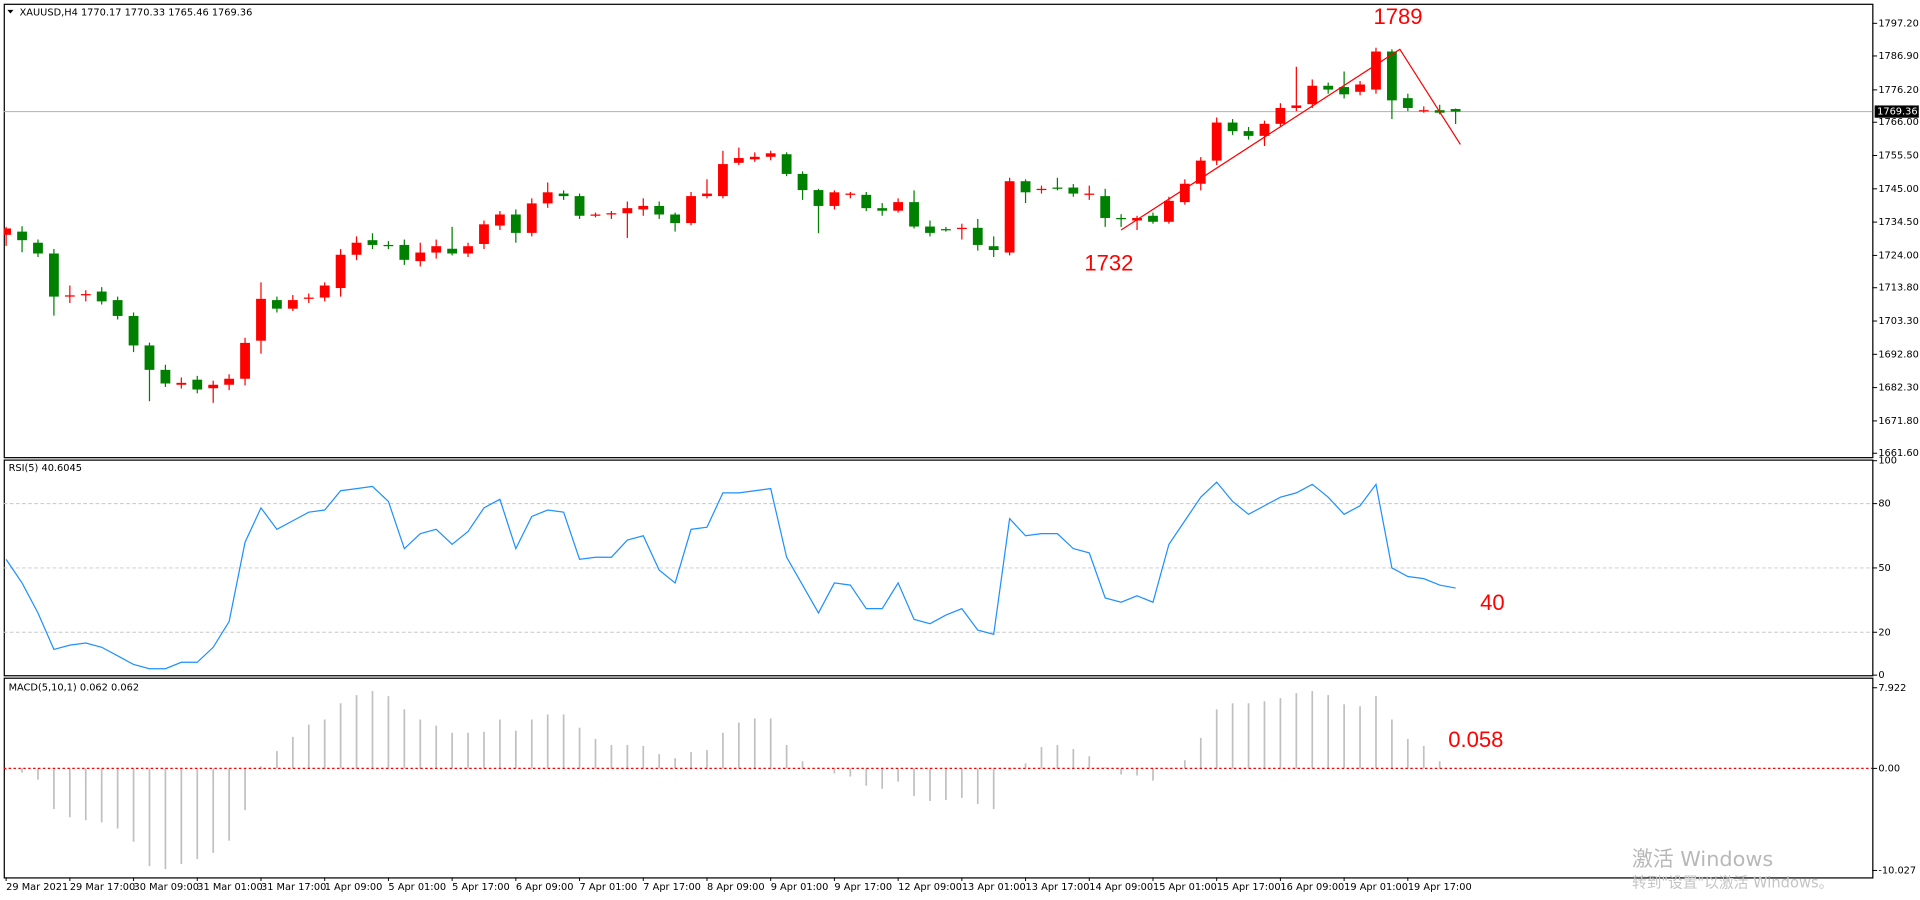 The image size is (1920, 900). What do you see at coordinates (1898, 354) in the screenshot?
I see `y-tick-label: 1692.80` at bounding box center [1898, 354].